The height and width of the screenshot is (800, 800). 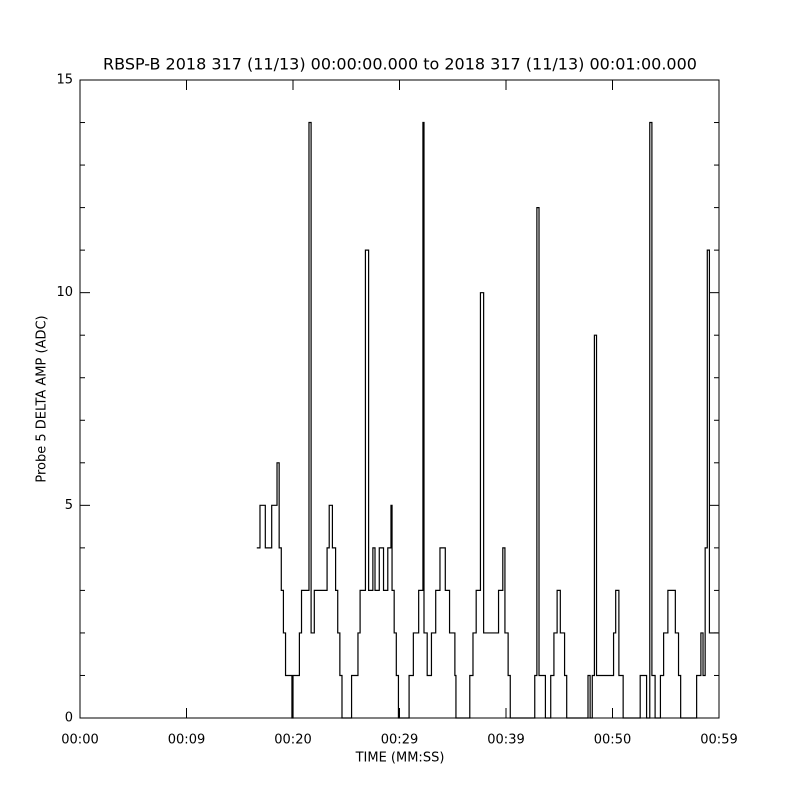 What do you see at coordinates (186, 740) in the screenshot?
I see `x-tick-label: 00:09` at bounding box center [186, 740].